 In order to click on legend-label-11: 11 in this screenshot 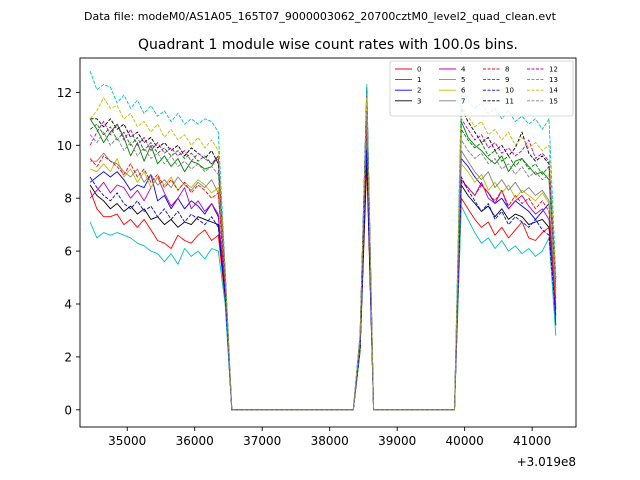, I will do `click(509, 101)`.